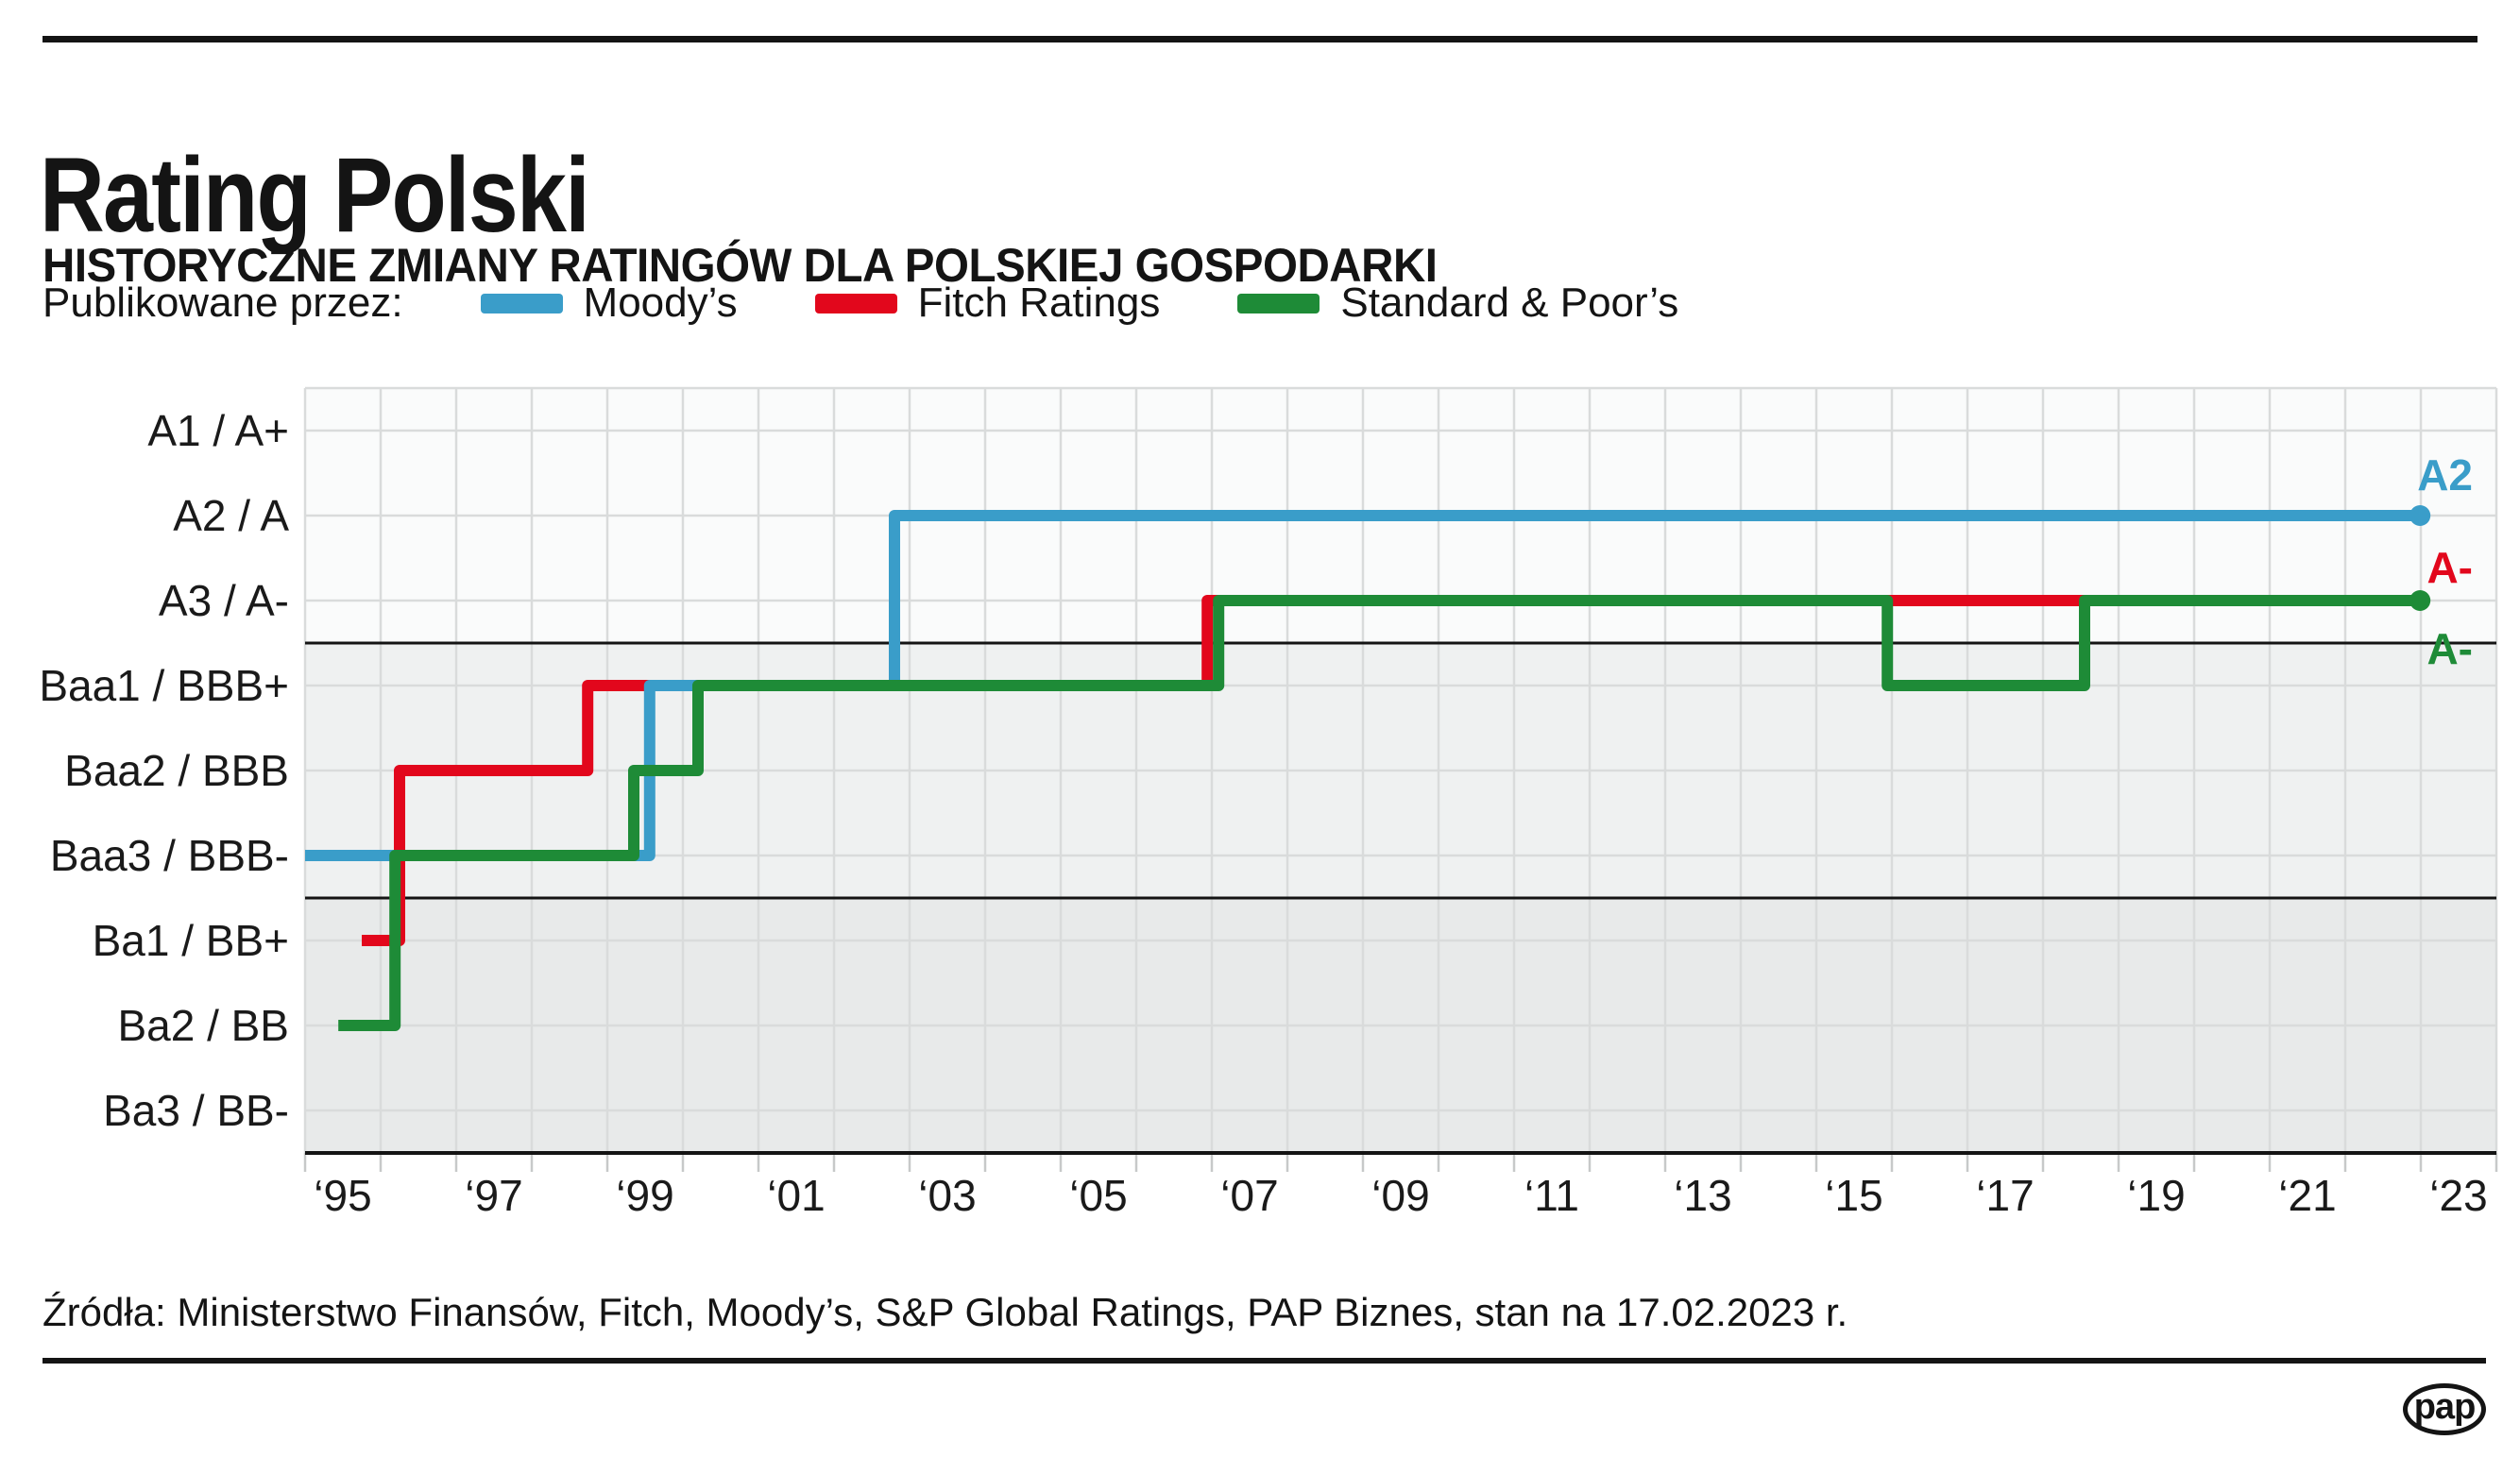 The image size is (2520, 1457). What do you see at coordinates (797, 1195) in the screenshot?
I see `x-axis-label: ‘01` at bounding box center [797, 1195].